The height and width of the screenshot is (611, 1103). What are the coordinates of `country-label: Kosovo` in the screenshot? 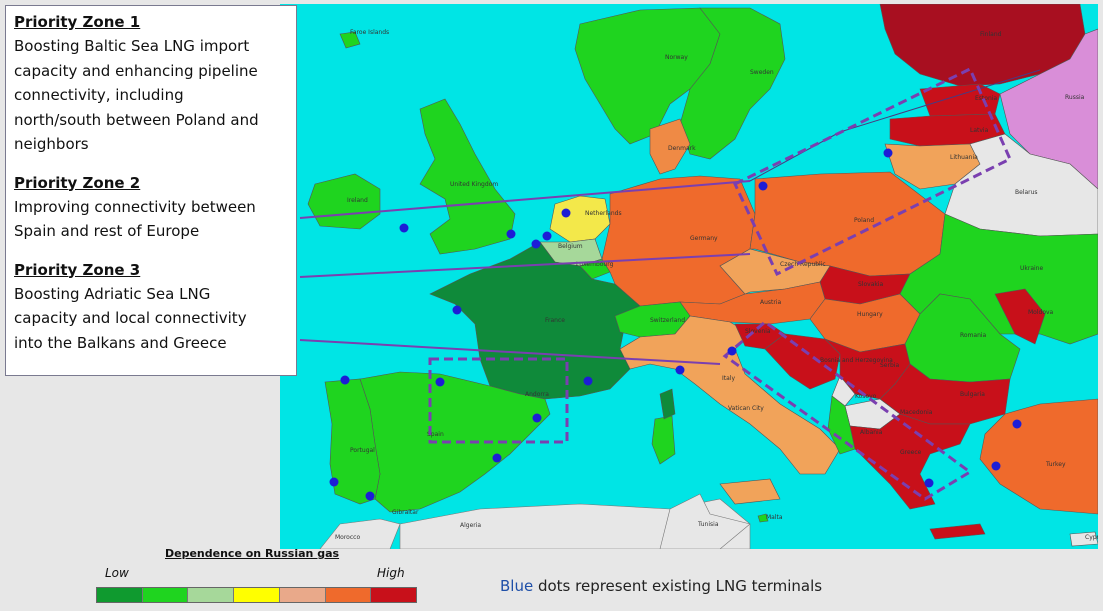 It's located at (866, 396).